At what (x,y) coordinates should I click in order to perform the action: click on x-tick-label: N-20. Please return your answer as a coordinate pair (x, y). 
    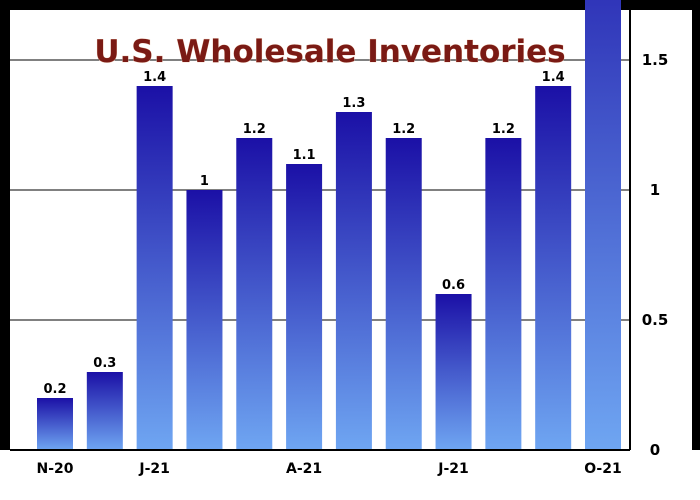
    Looking at the image, I should click on (54, 469).